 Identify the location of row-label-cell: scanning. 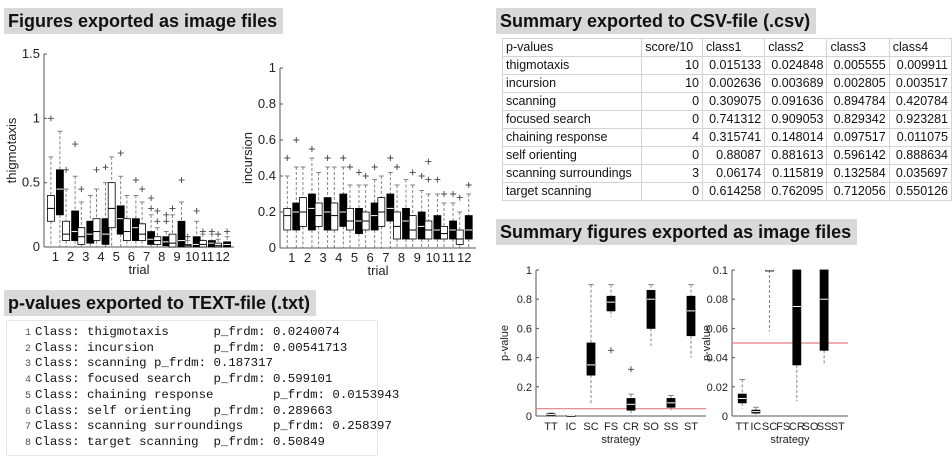
(572, 101).